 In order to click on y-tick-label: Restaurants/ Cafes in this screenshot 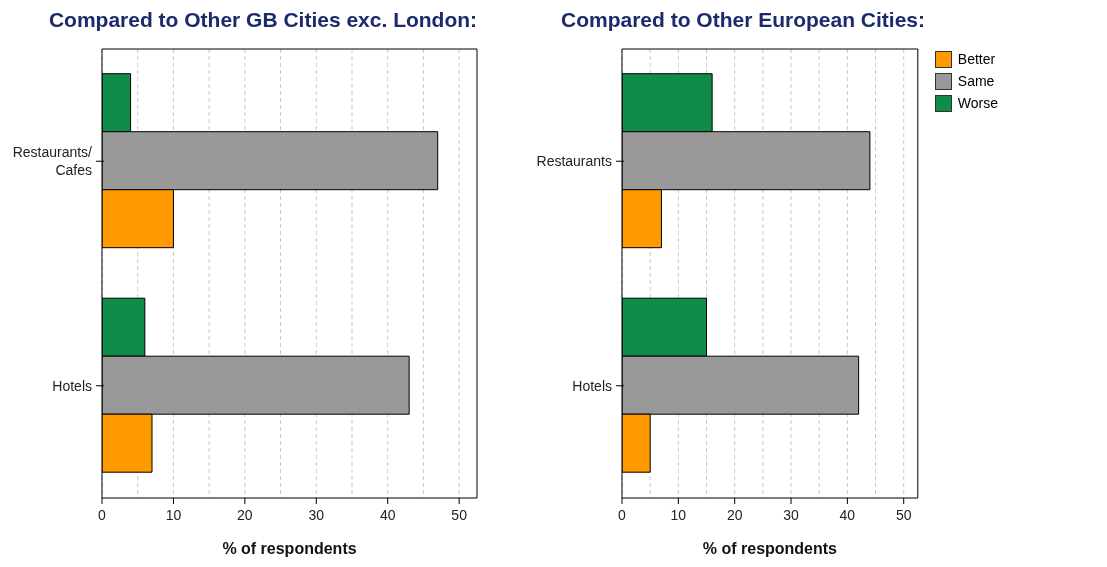, I will do `click(52, 161)`.